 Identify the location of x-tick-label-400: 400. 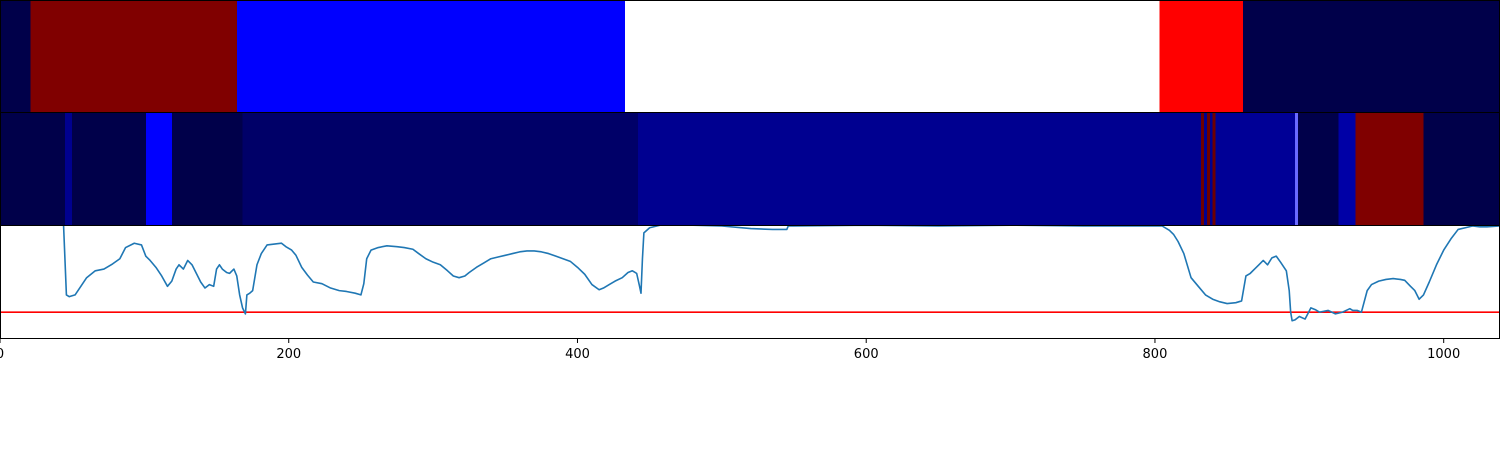
(577, 354).